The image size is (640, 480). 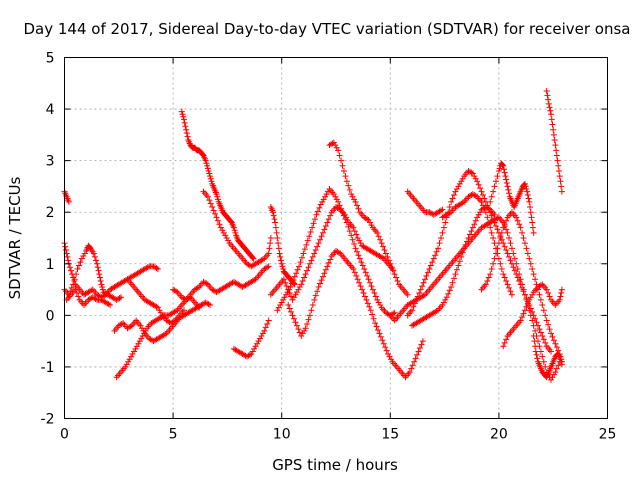 I want to click on y-axis-label: SDTVAR / TECUs, so click(x=15, y=237).